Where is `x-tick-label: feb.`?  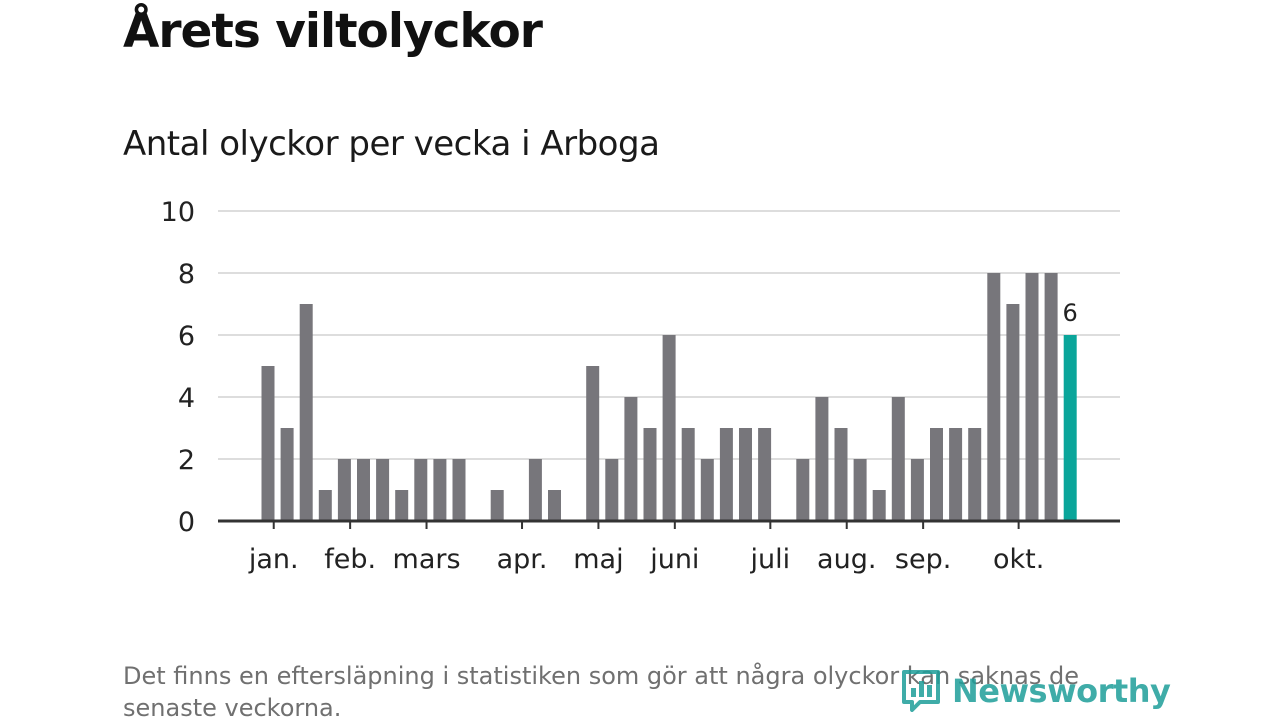
x-tick-label: feb. is located at coordinates (350, 559).